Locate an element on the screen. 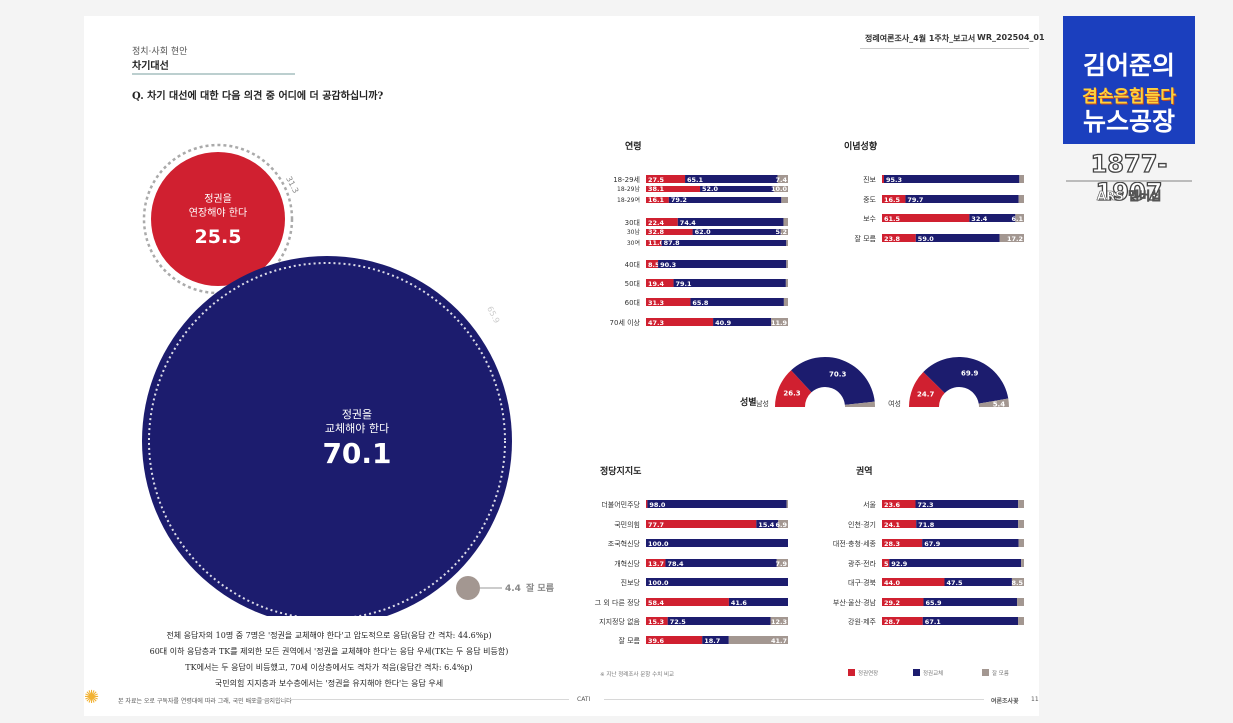 This screenshot has width=1233, height=723. data-label: 15.3 is located at coordinates (656, 622).